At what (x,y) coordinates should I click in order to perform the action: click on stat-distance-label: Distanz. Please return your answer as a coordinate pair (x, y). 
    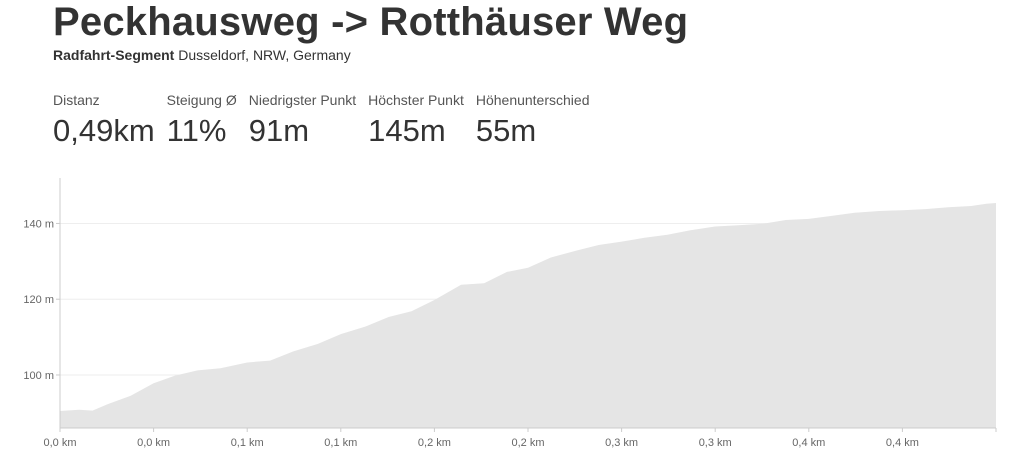
    Looking at the image, I should click on (76, 100).